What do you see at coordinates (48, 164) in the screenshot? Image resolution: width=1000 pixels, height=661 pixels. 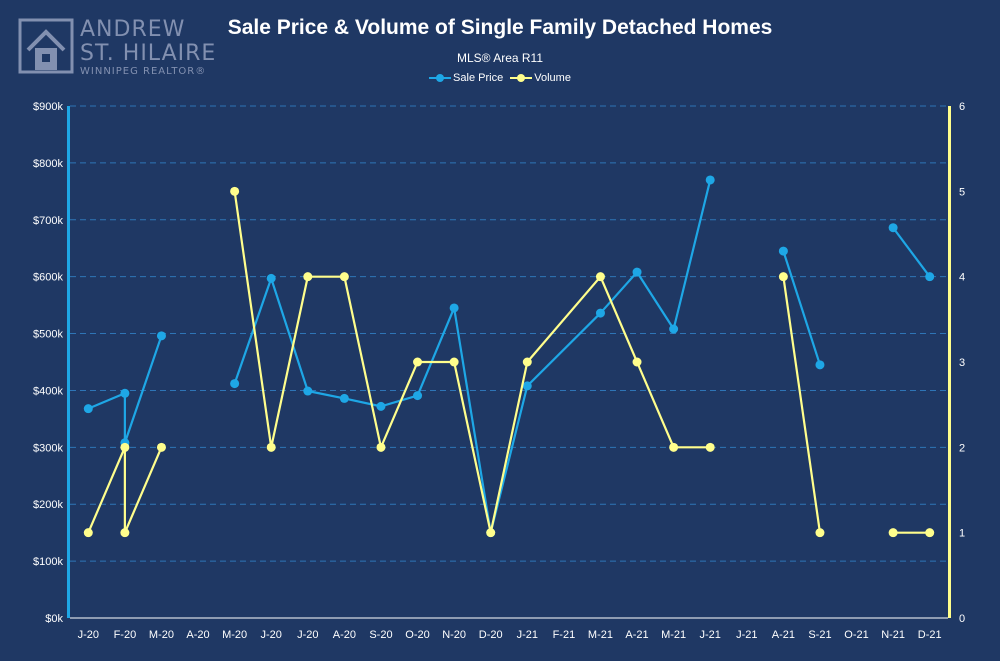 I see `y-left-tick-label: $800k` at bounding box center [48, 164].